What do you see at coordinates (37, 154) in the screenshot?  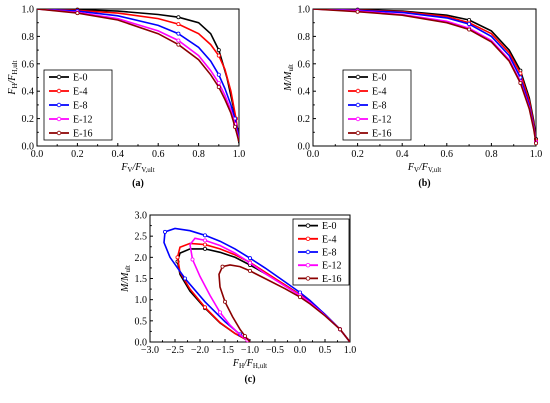 I see `x-tick-label: 0.0` at bounding box center [37, 154].